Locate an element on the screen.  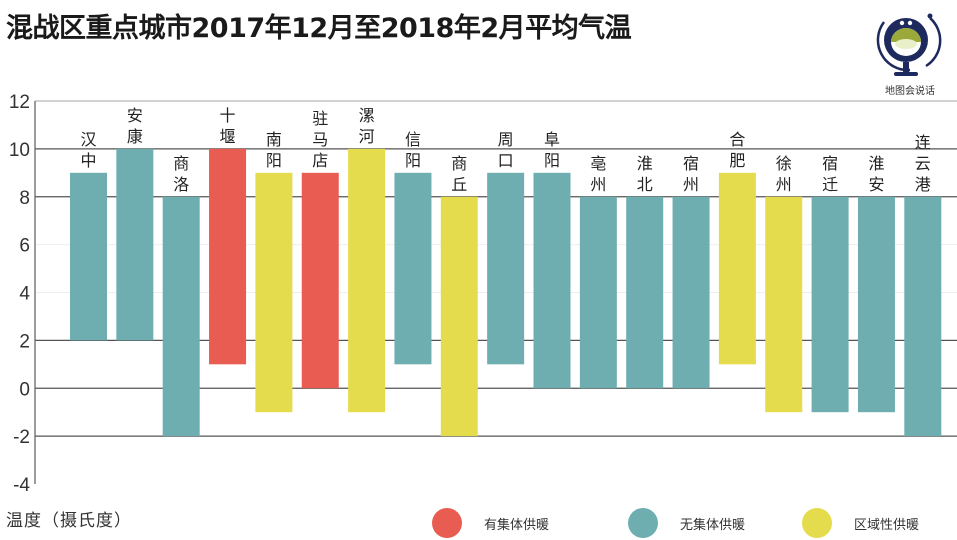
city-label: 合 is located at coordinates (737, 139).